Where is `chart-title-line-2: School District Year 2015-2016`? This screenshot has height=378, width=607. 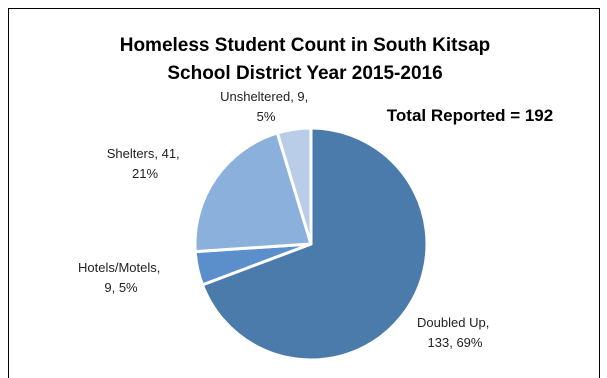
chart-title-line-2: School District Year 2015-2016 is located at coordinates (304, 73).